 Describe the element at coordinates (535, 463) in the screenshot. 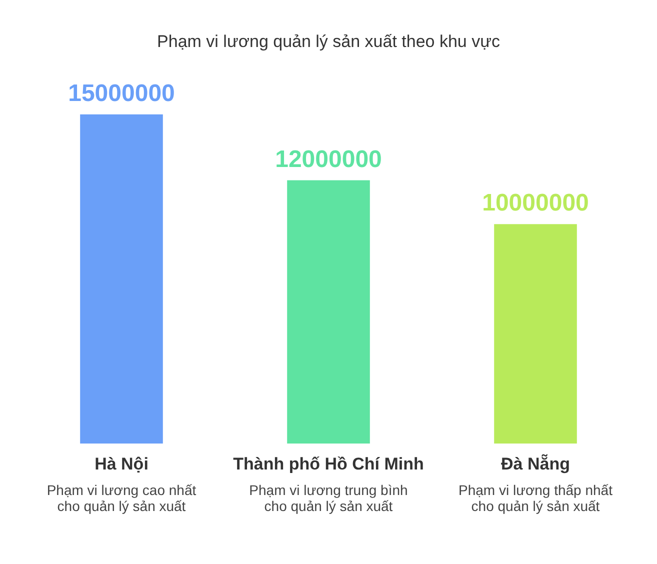

I see `x-tick-label: Đà Nẵng` at that location.